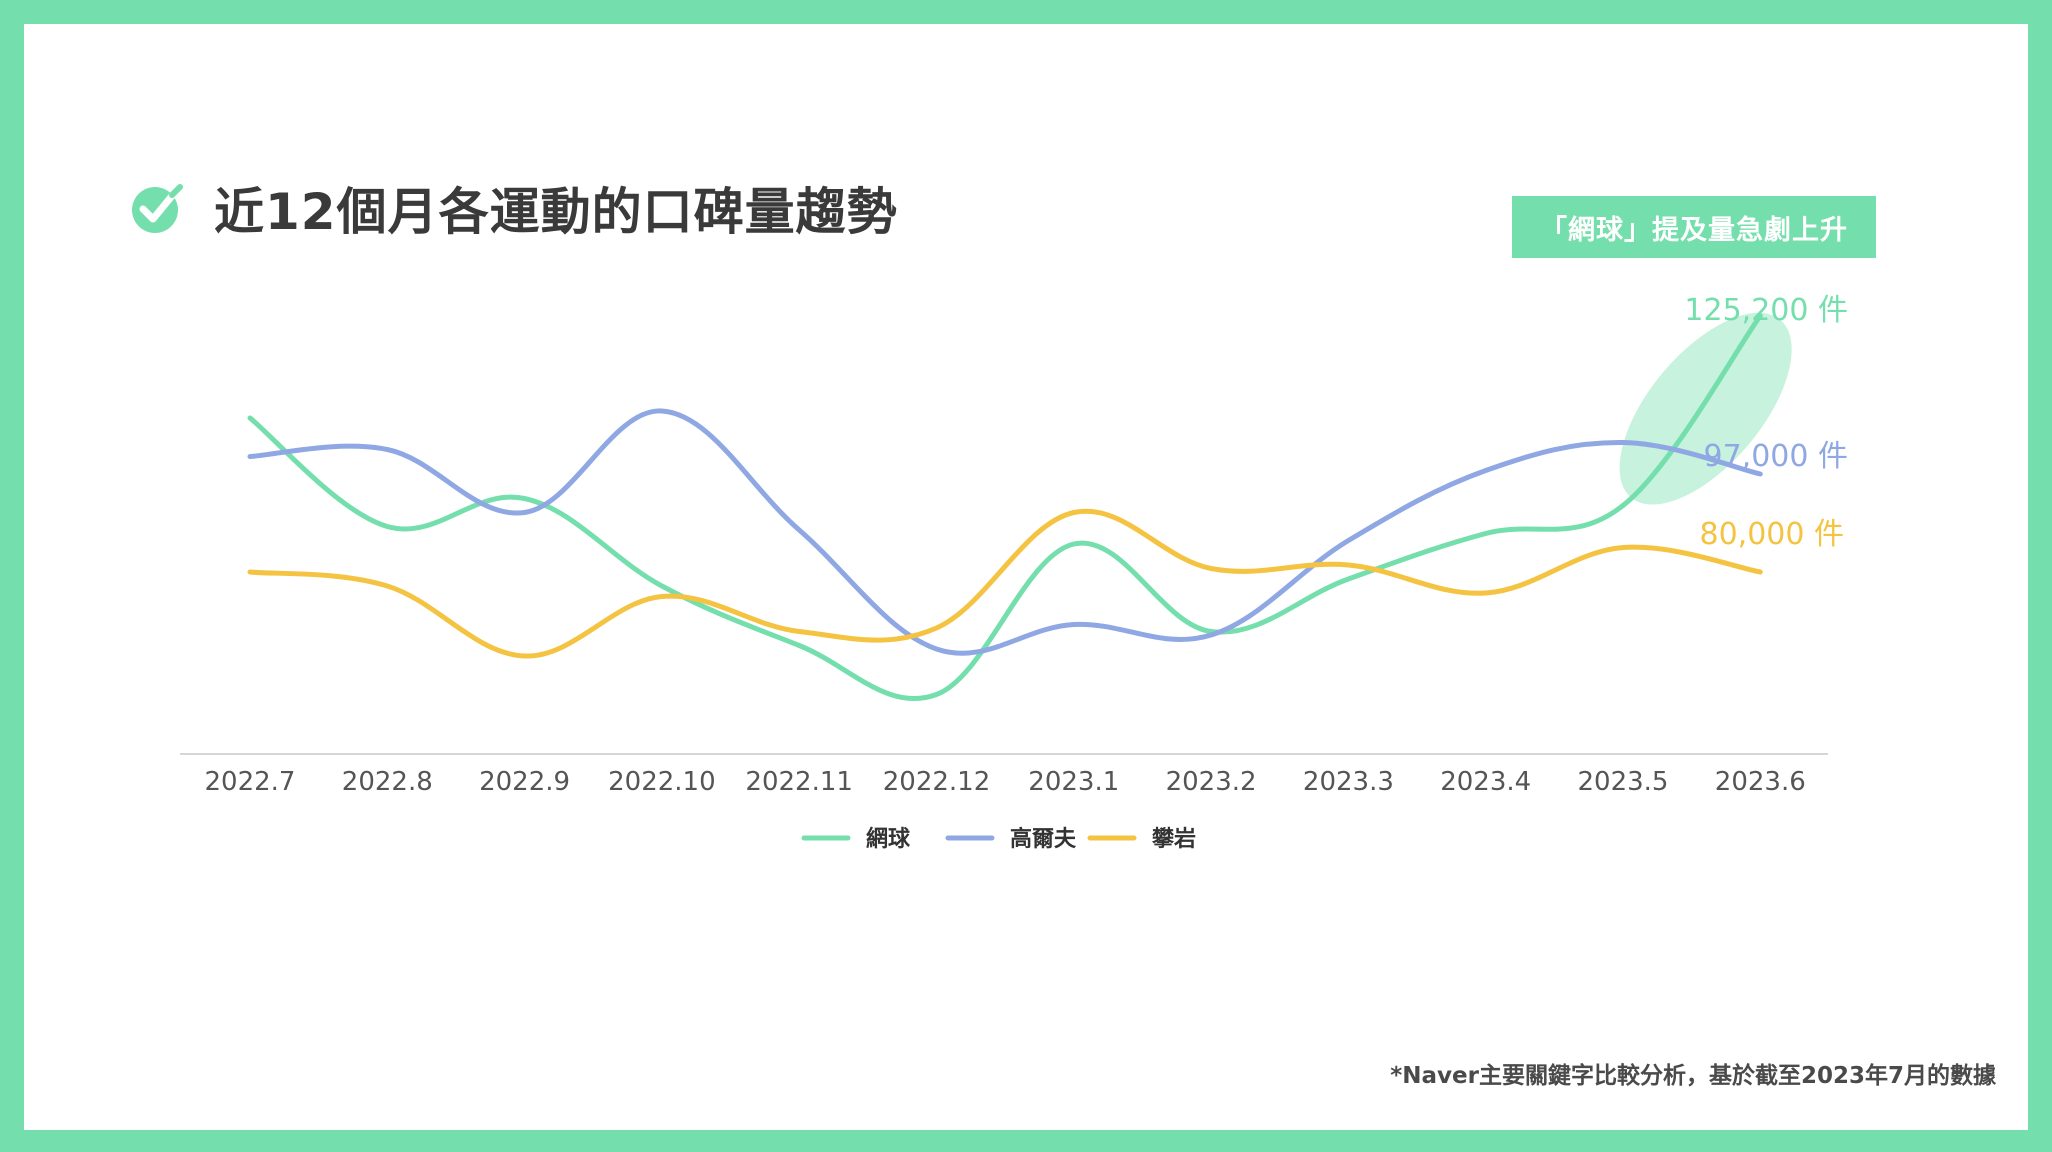  I want to click on x-tick-label: 2022.9, so click(524, 782).